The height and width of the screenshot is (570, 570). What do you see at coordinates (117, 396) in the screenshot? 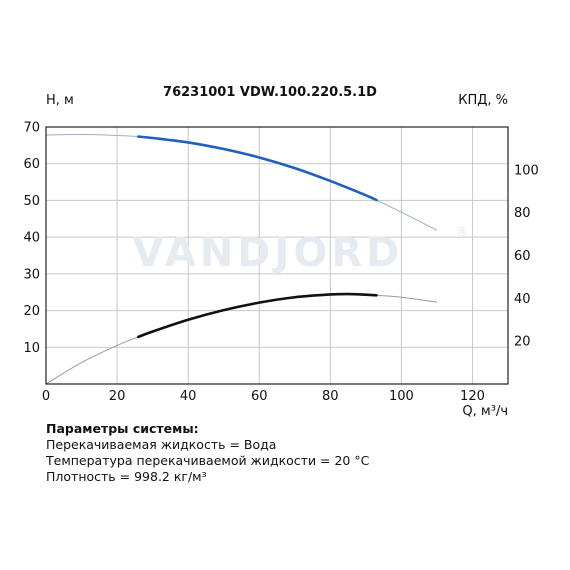
I see `x-tick-label: 20` at bounding box center [117, 396].